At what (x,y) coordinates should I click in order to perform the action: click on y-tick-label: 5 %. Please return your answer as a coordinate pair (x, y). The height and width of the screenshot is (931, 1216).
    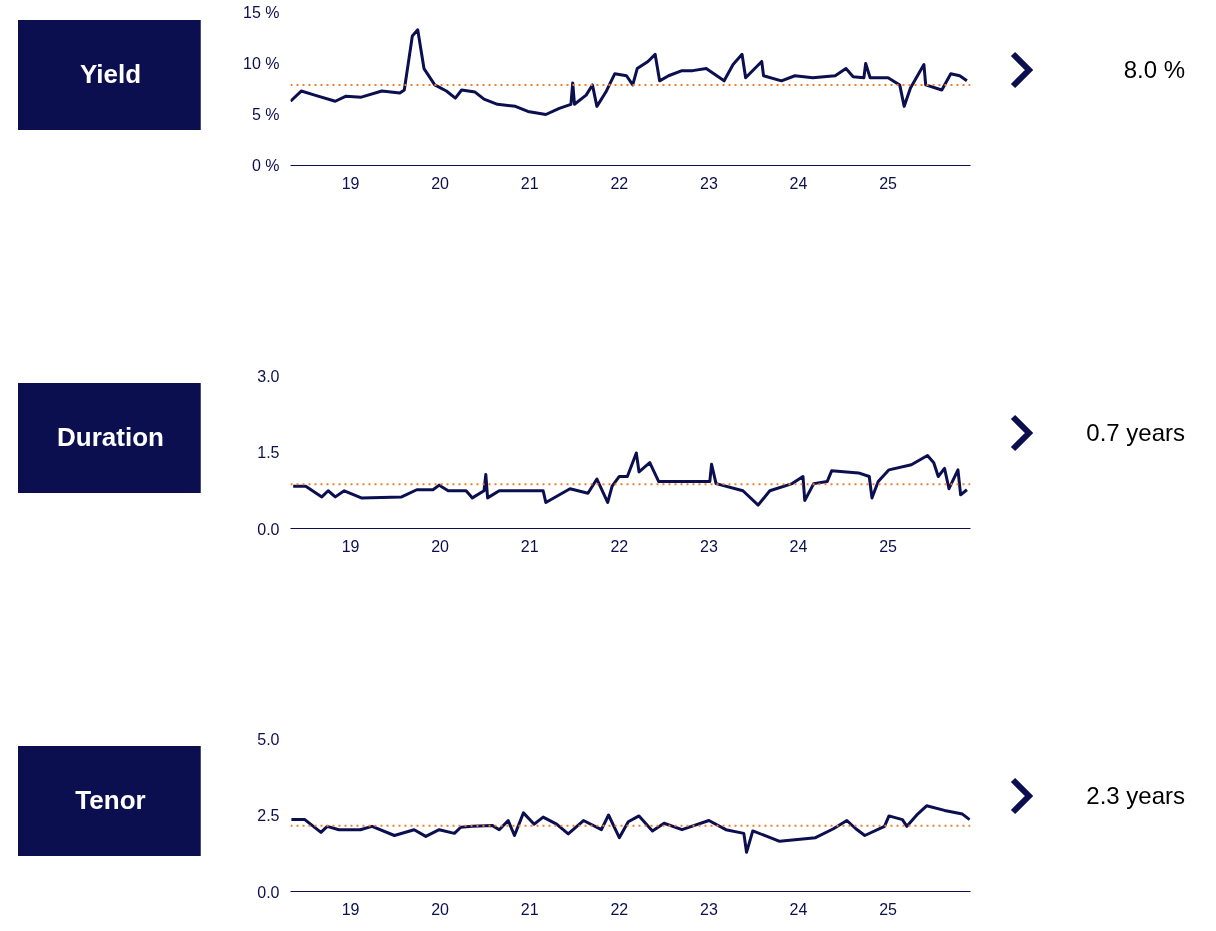
    Looking at the image, I should click on (265, 114).